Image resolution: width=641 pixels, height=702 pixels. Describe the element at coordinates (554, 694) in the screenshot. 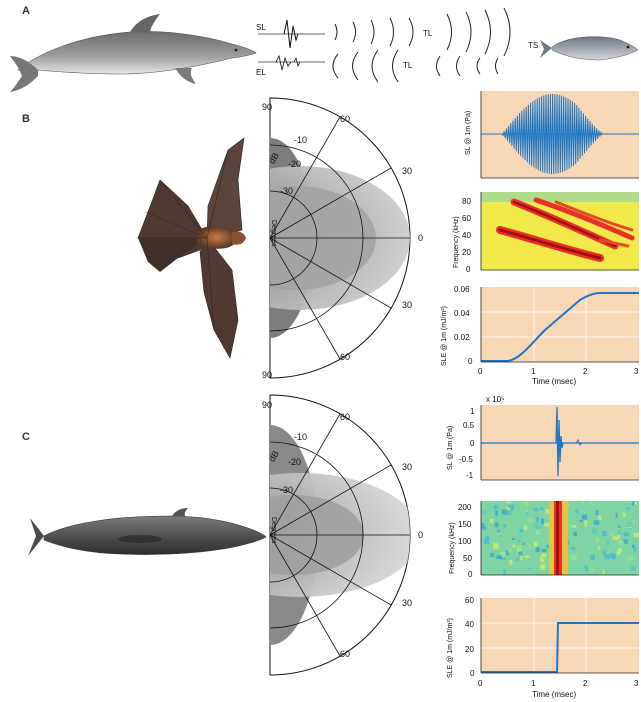

I see `c-energy-xlabel: Time (msec)` at that location.